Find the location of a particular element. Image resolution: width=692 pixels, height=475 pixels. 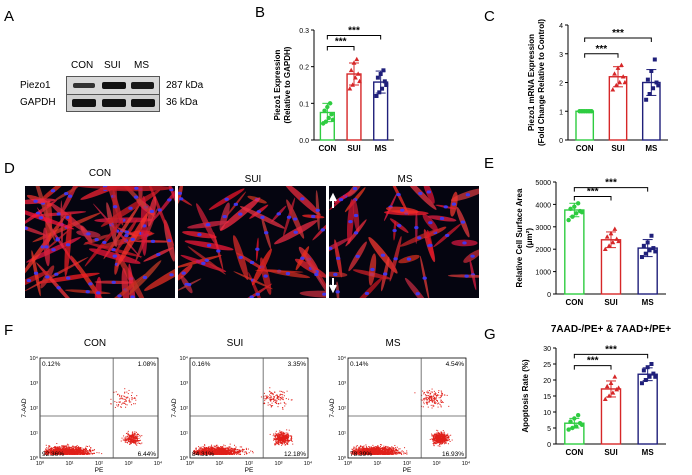

significance-bracket is located at coordinates (592, 367).